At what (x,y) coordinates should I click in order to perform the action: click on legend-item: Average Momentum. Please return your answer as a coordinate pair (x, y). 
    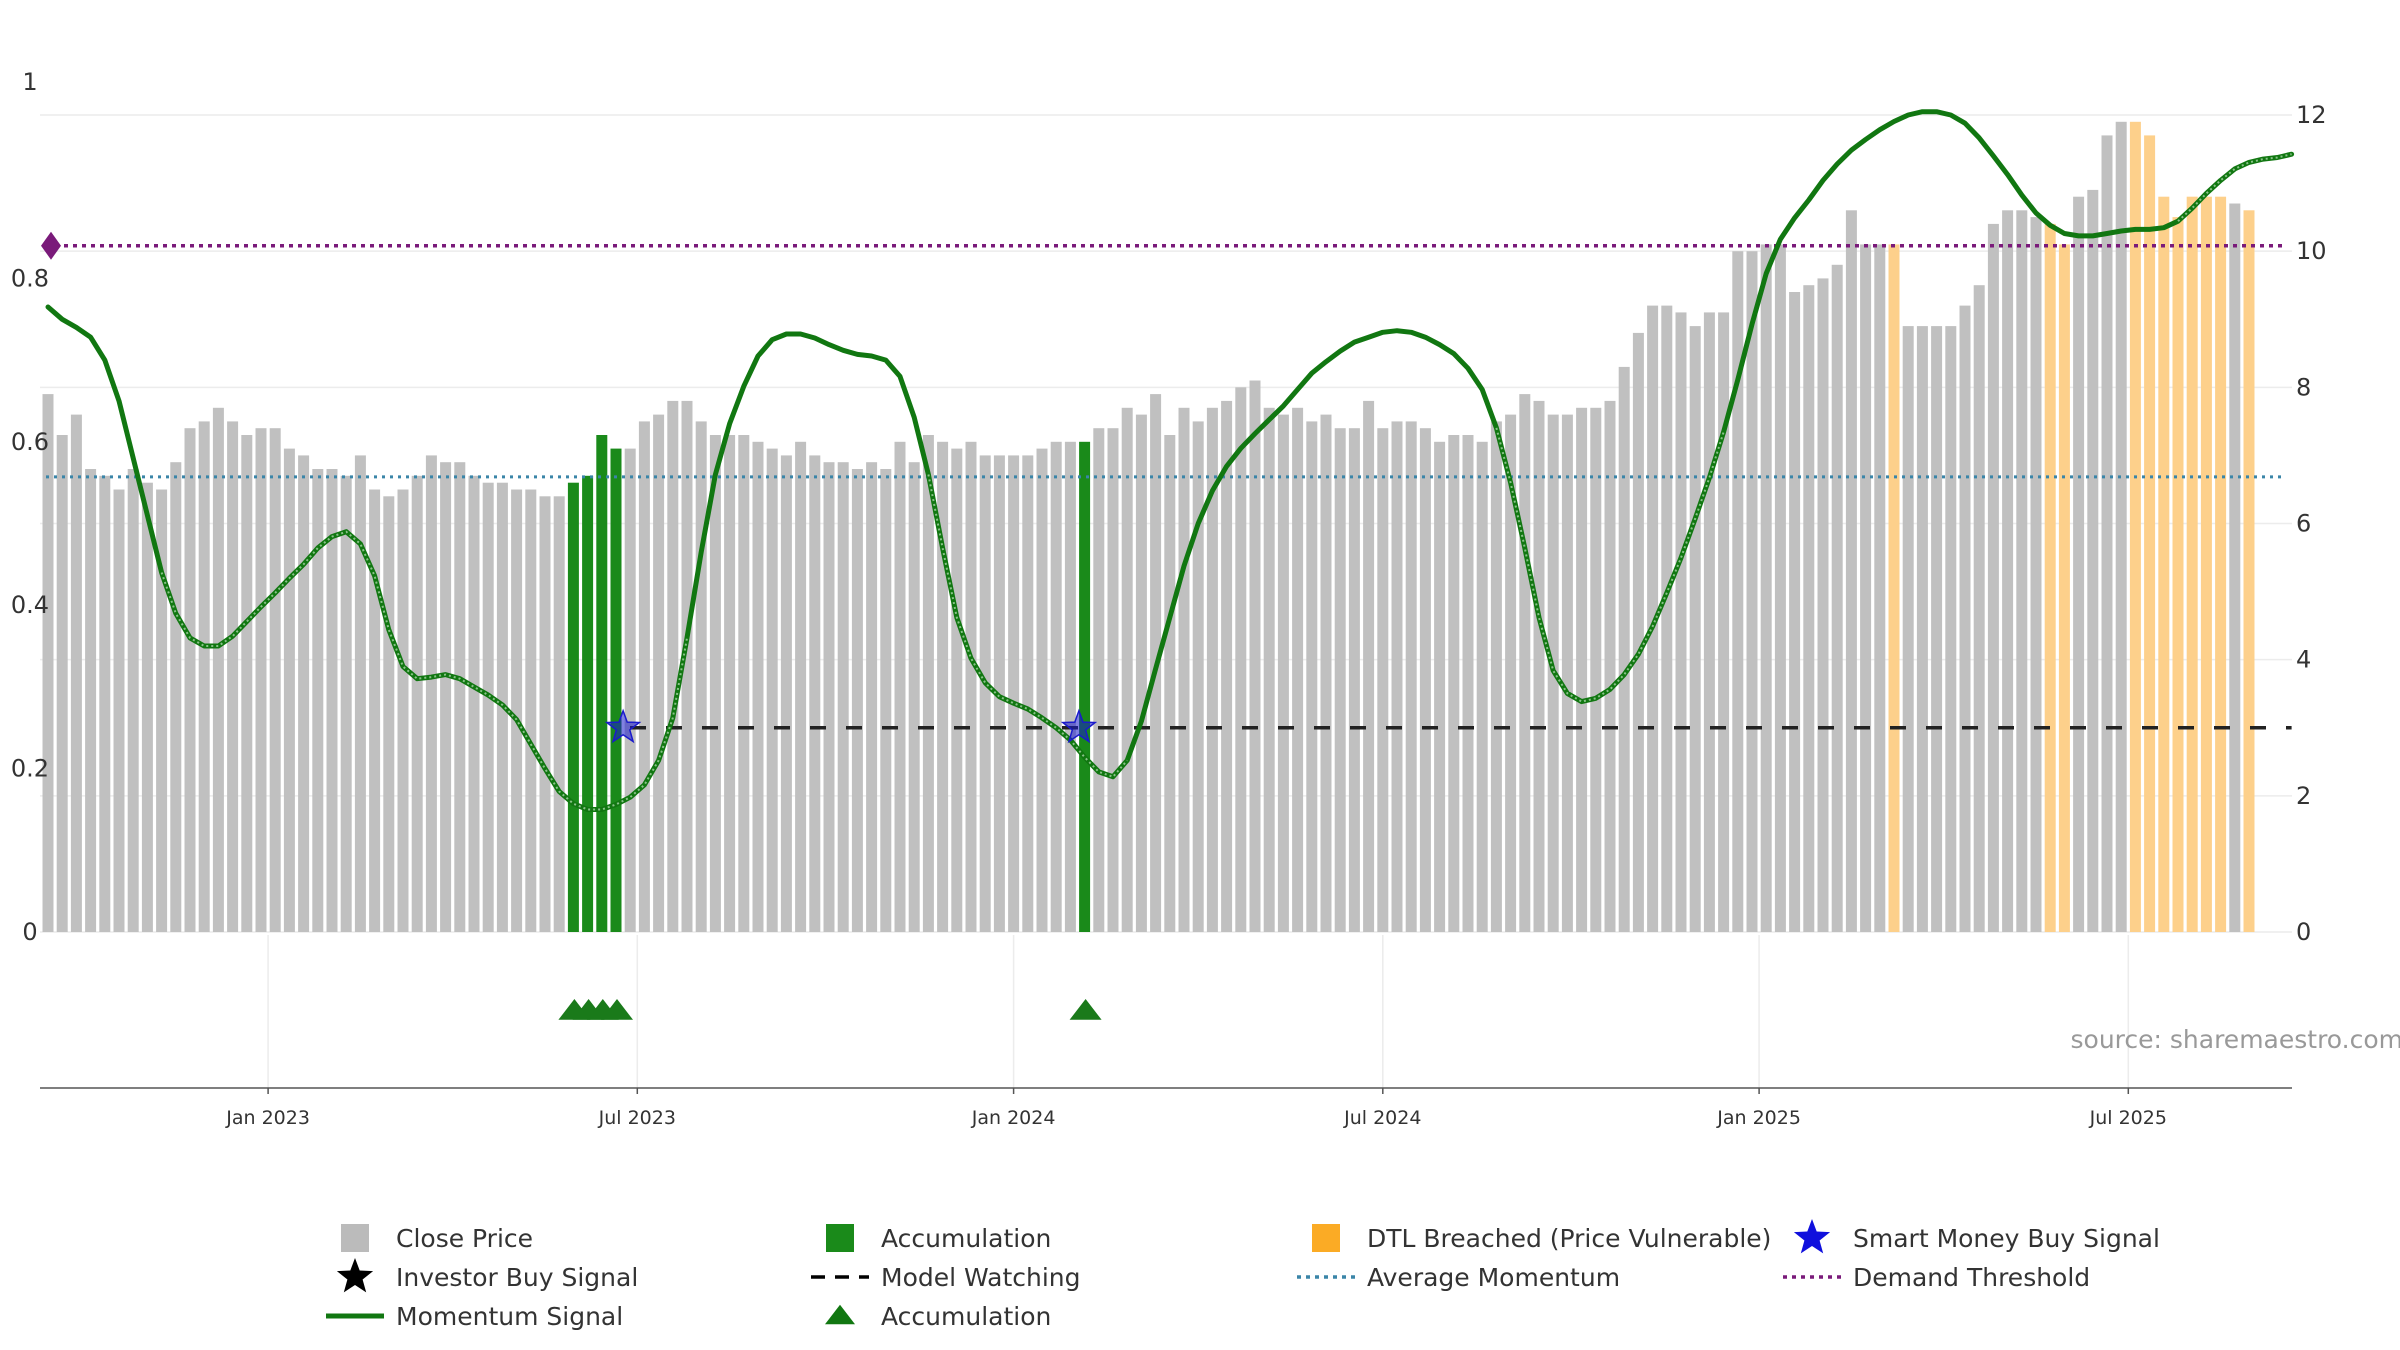
    Looking at the image, I should click on (1458, 1277).